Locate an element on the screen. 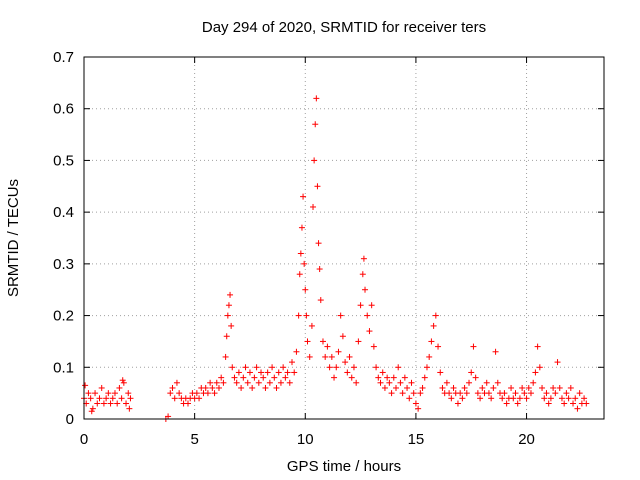  x-tick-label: 0 is located at coordinates (84, 439).